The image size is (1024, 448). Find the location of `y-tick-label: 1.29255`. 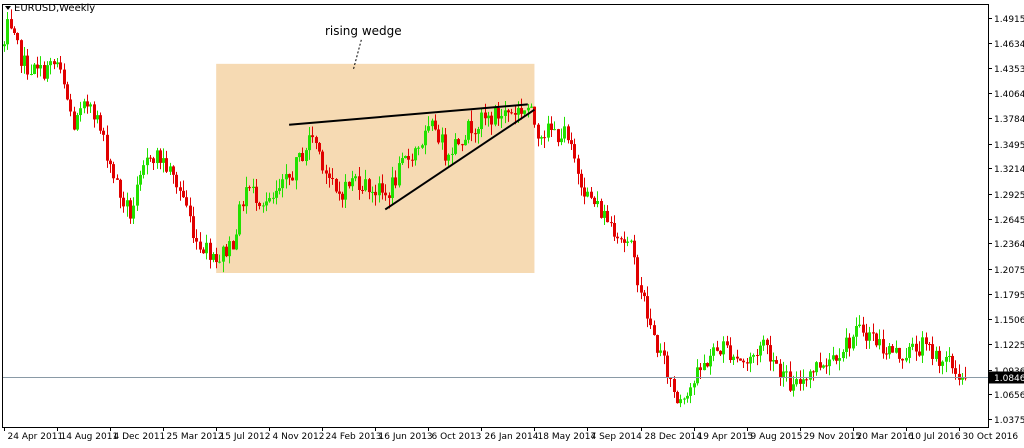

y-tick-label: 1.29255 is located at coordinates (1009, 196).